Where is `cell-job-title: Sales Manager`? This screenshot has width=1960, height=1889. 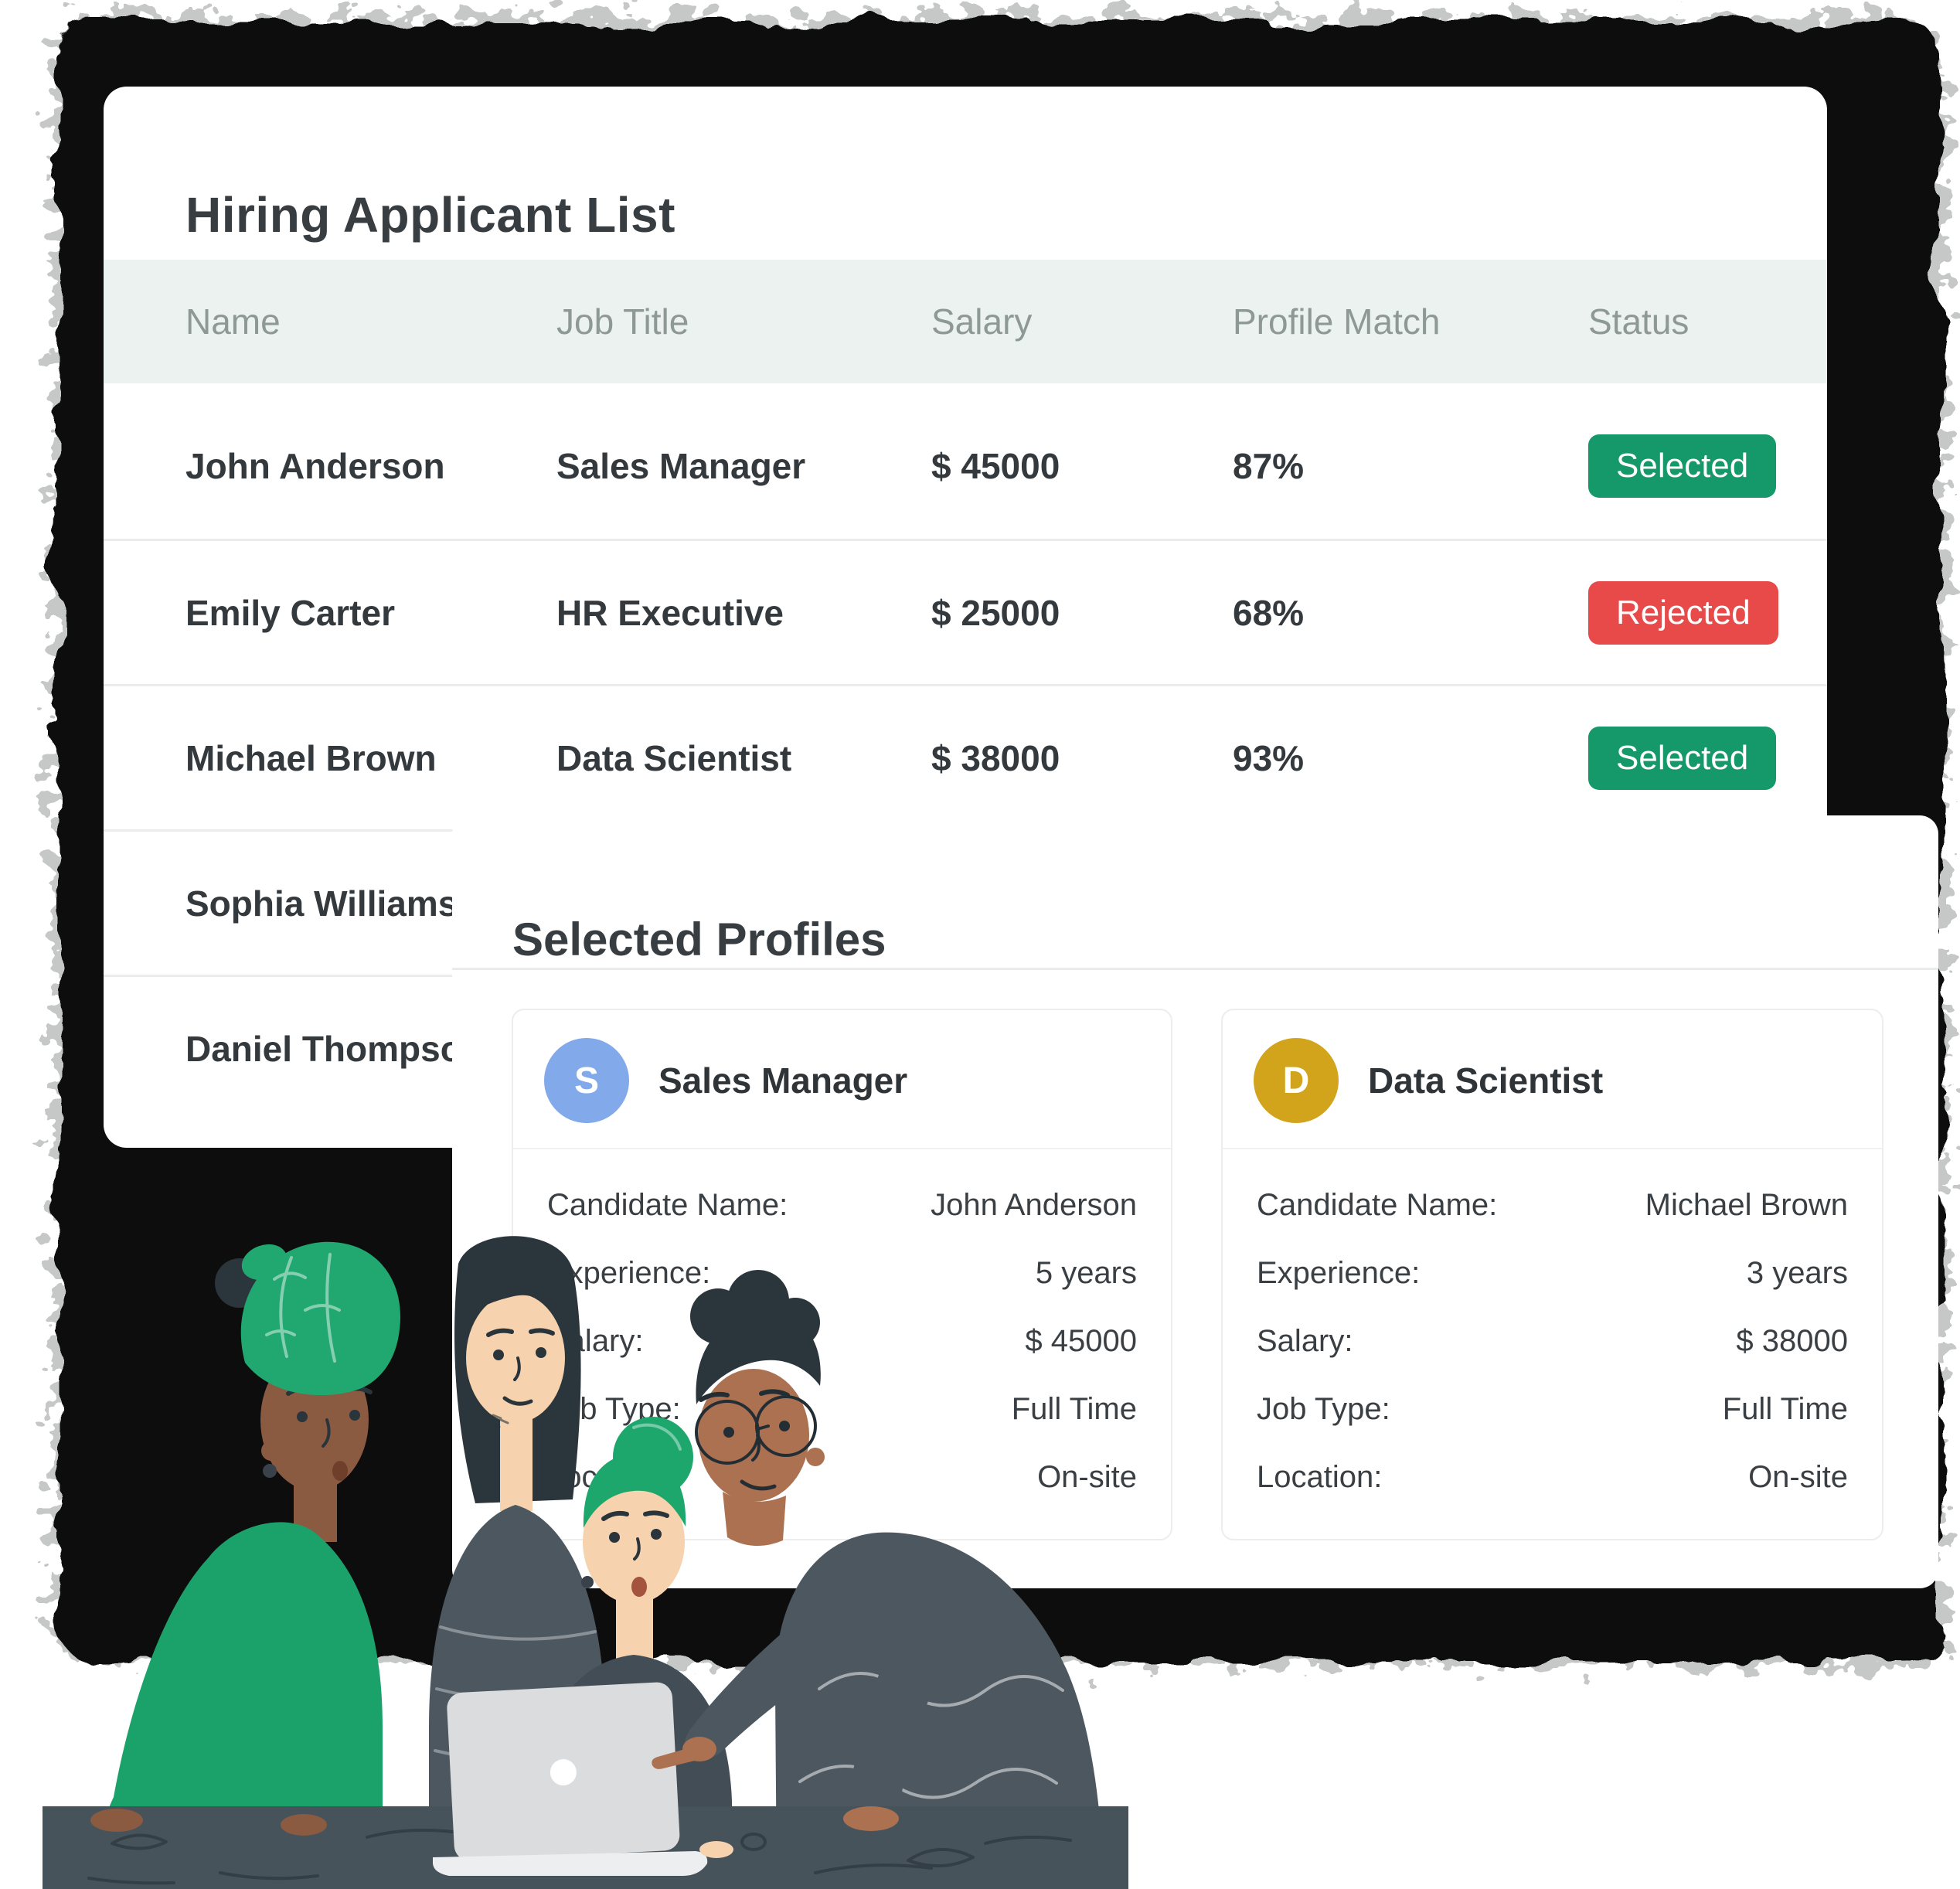 cell-job-title: Sales Manager is located at coordinates (681, 466).